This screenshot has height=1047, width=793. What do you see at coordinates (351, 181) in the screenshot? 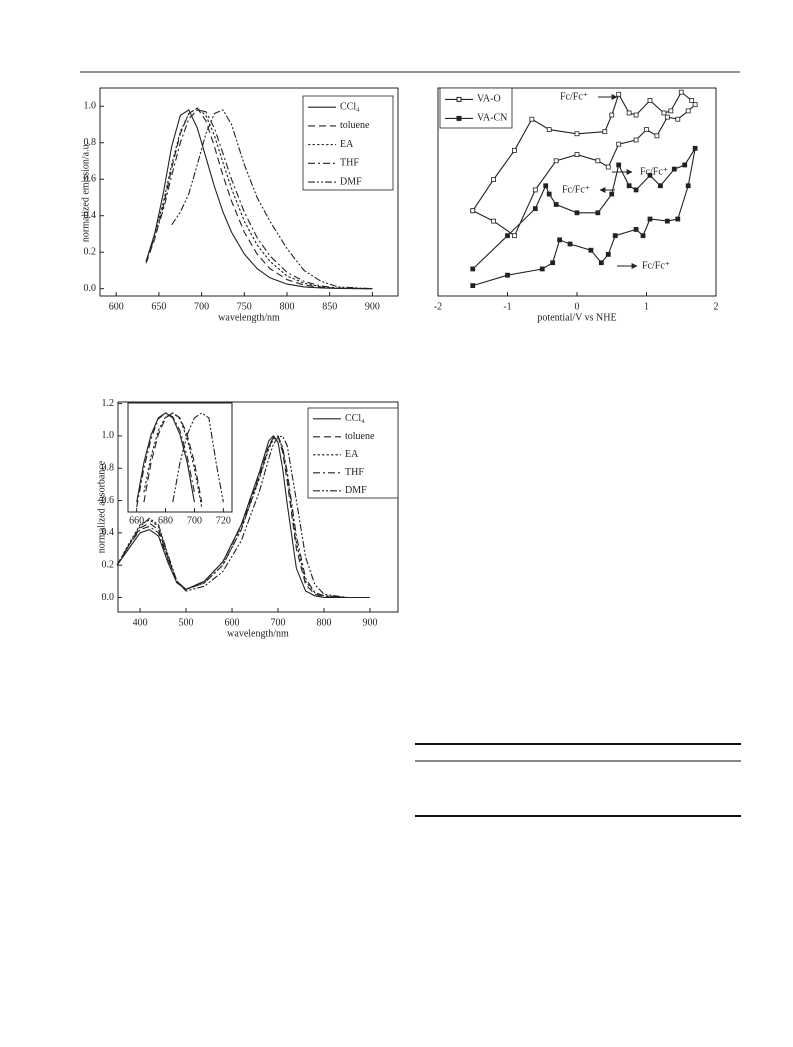
I see `legend-label: DMF` at bounding box center [351, 181].